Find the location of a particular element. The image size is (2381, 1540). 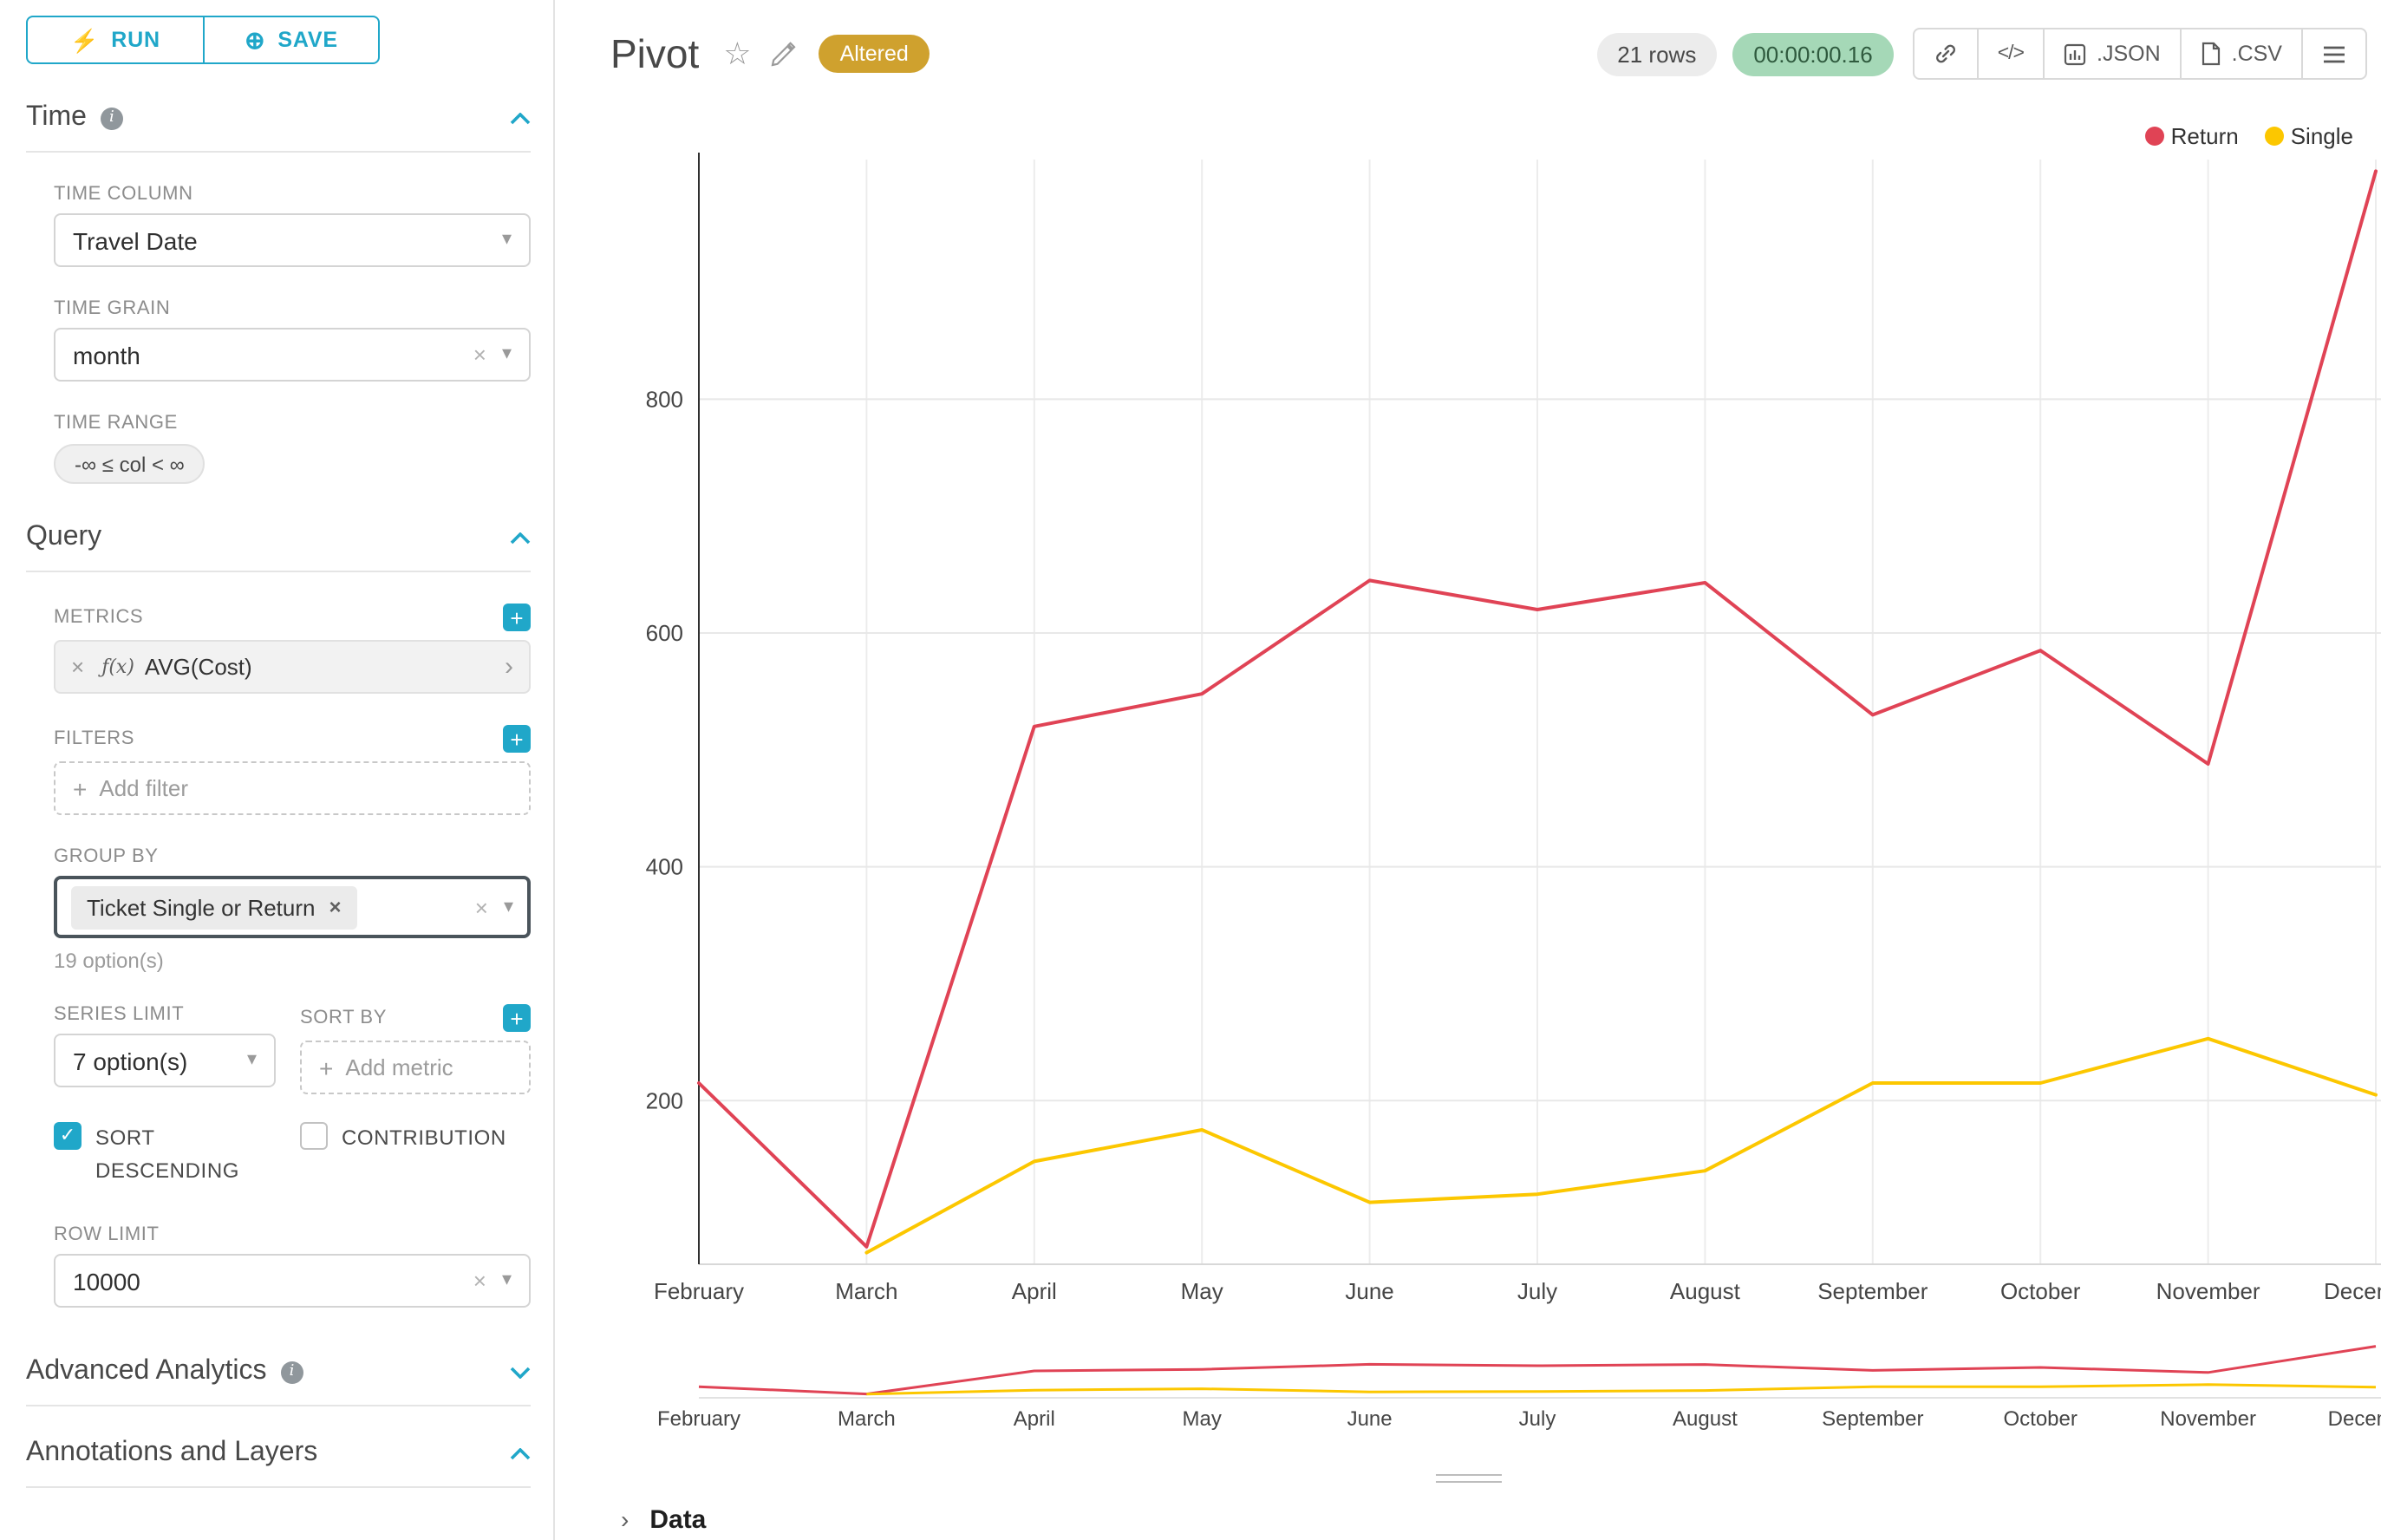

legend-label: Single is located at coordinates (2321, 136).